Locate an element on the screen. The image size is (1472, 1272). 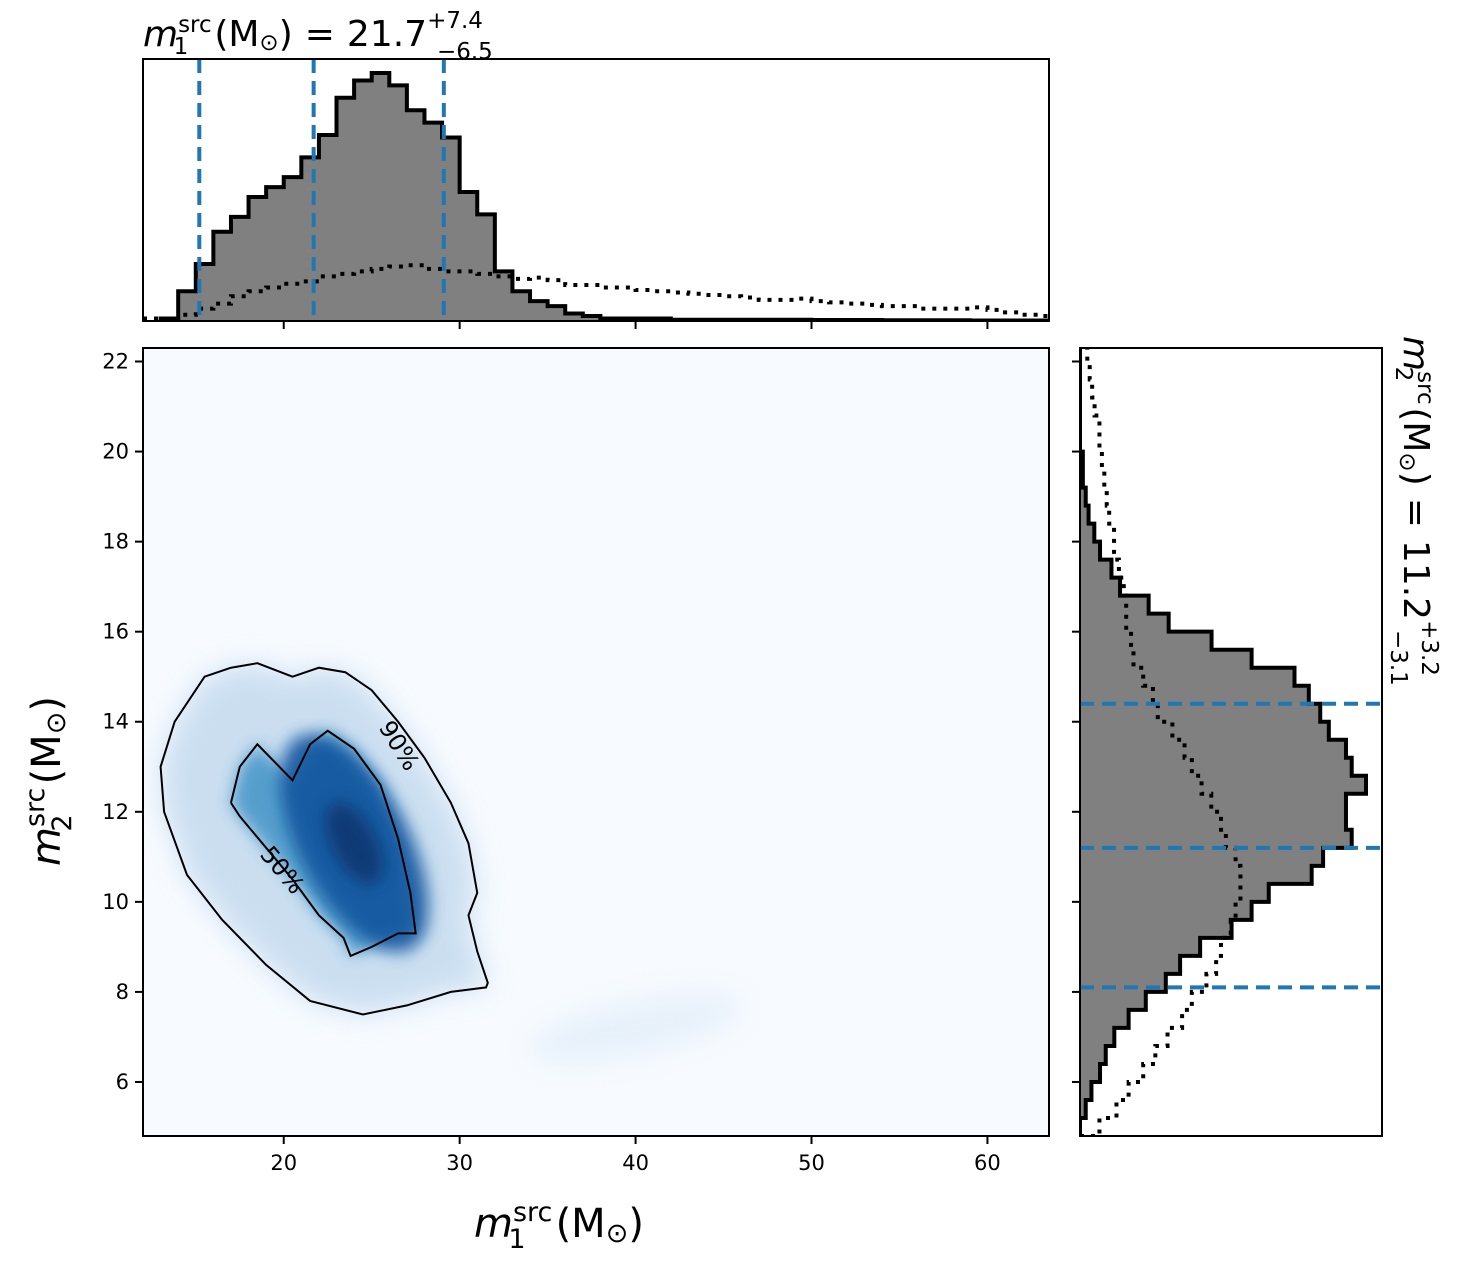
m2-title-unit-close: ) is located at coordinates (1415, 479).